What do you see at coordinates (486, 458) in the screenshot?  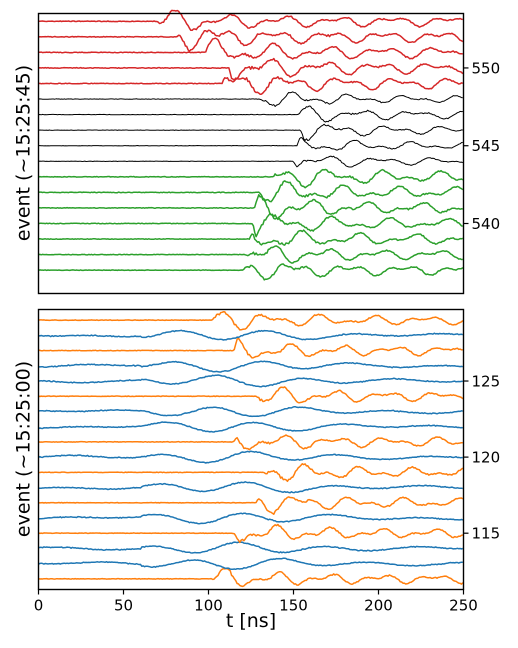 I see `bottom-right-tick-label: 120` at bounding box center [486, 458].